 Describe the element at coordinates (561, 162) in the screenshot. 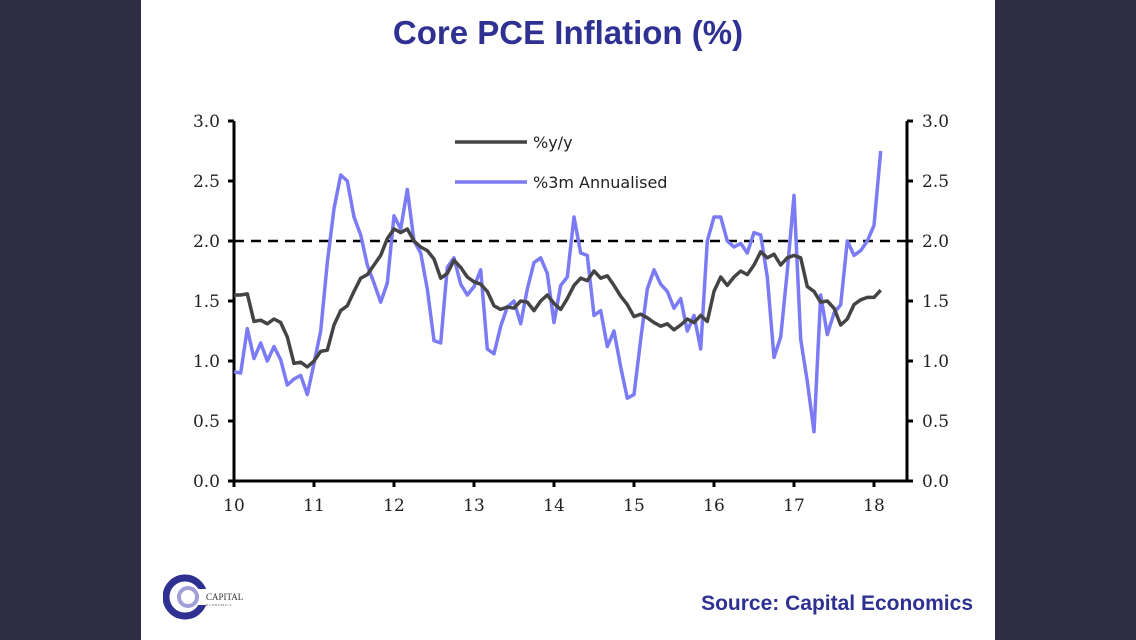

I see `legend: %y/y %3m Annualised` at that location.